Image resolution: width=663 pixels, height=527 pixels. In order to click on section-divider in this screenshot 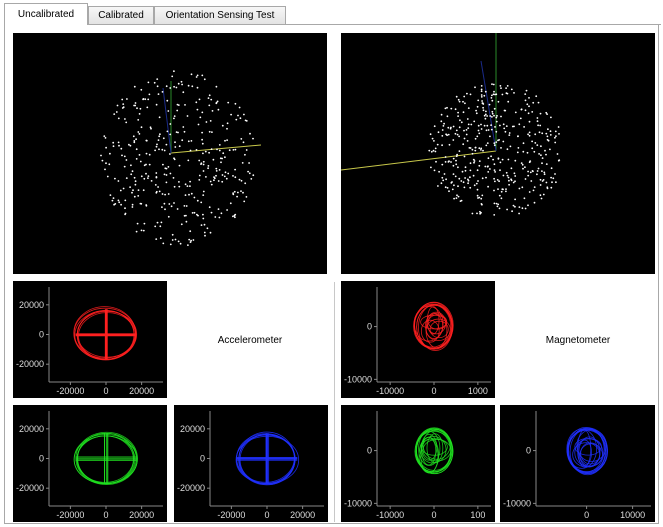, I will do `click(334, 402)`.